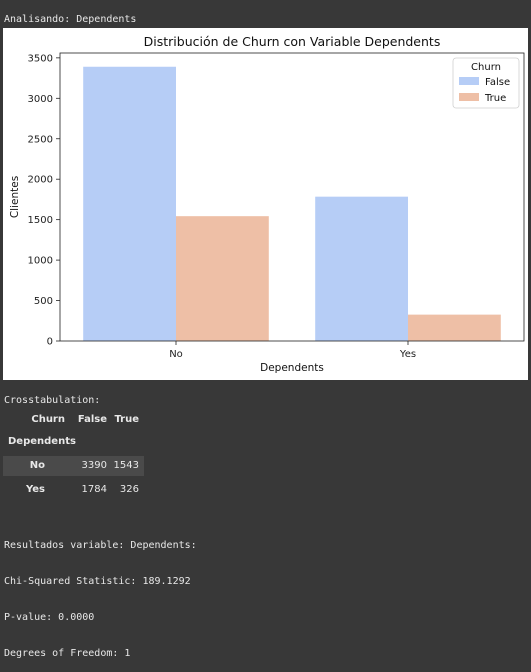 The image size is (531, 672). Describe the element at coordinates (78, 442) in the screenshot. I see `crosstab-index-row: Dependents` at that location.